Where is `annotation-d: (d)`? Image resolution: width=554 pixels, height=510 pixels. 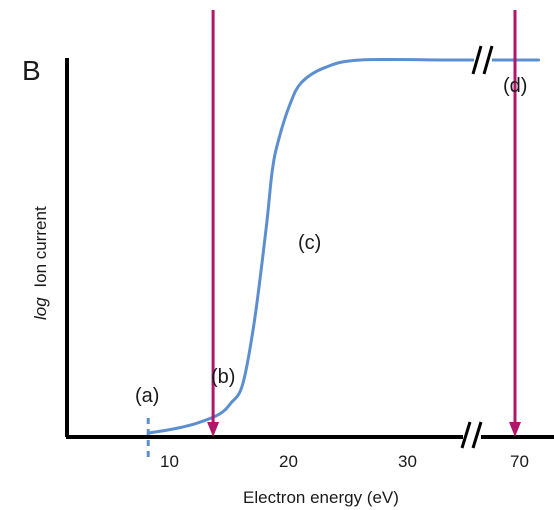 annotation-d: (d) is located at coordinates (515, 86).